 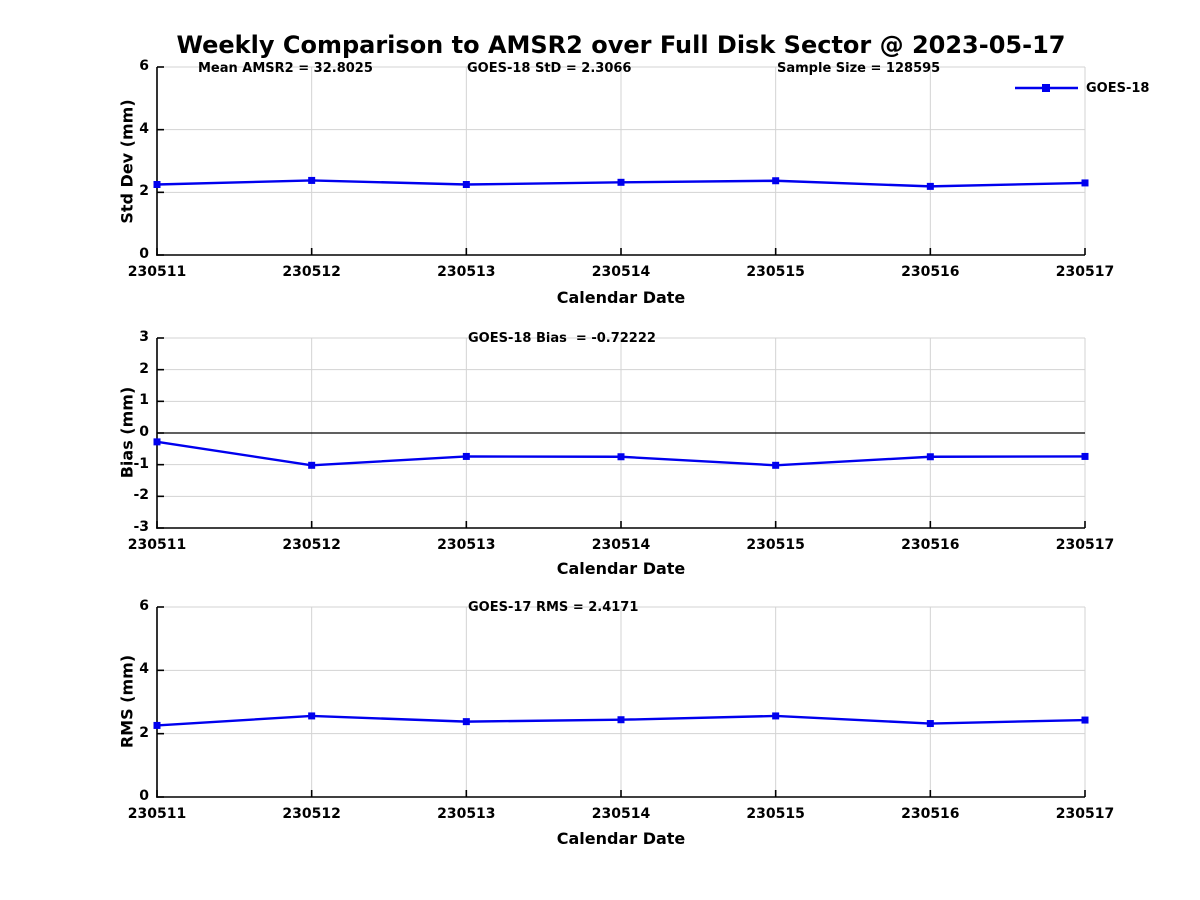 What do you see at coordinates (141, 527) in the screenshot?
I see `y-tick-label: -3` at bounding box center [141, 527].